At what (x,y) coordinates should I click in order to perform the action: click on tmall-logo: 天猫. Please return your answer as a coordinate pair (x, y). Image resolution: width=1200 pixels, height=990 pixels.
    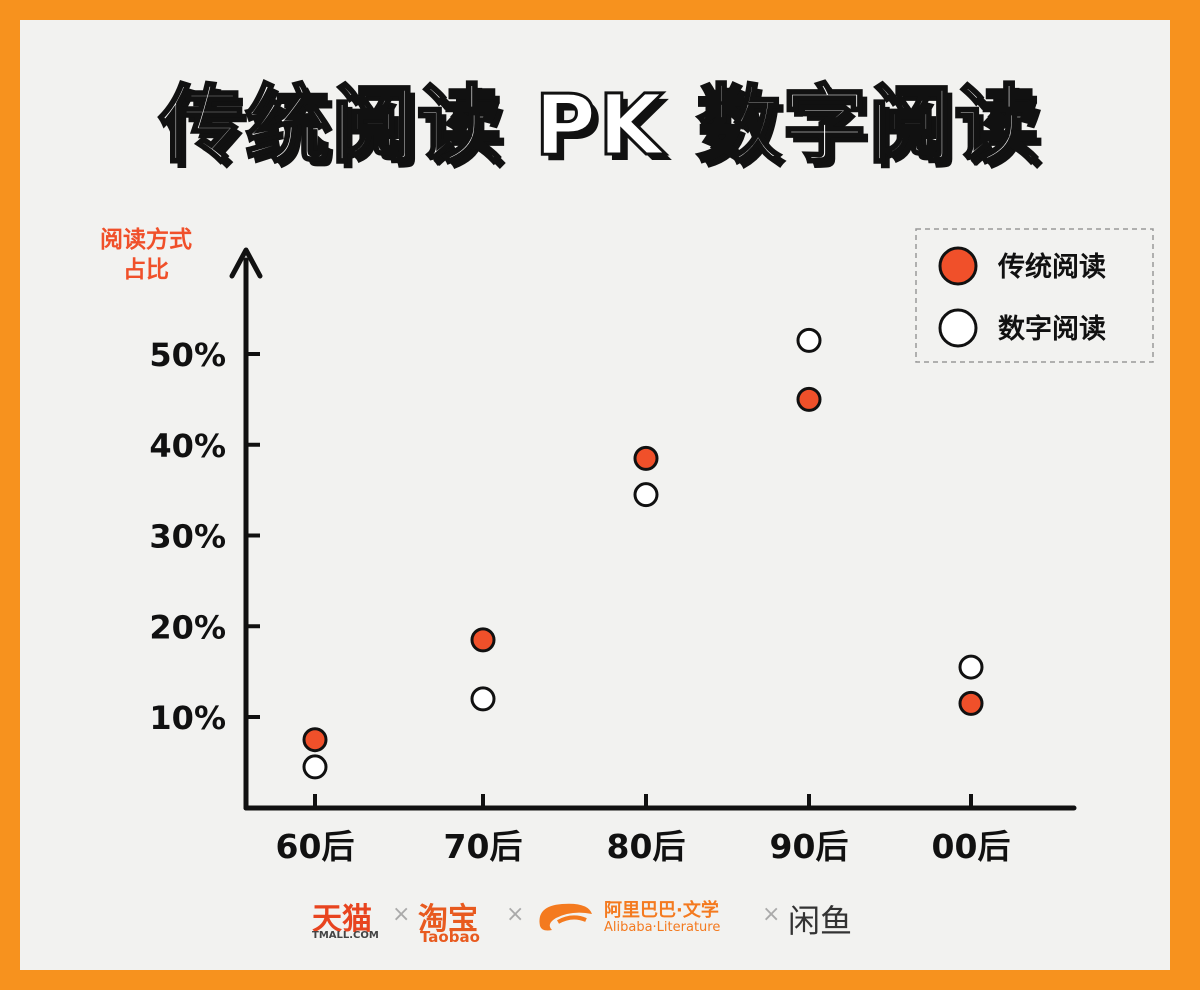
    Looking at the image, I should click on (342, 919).